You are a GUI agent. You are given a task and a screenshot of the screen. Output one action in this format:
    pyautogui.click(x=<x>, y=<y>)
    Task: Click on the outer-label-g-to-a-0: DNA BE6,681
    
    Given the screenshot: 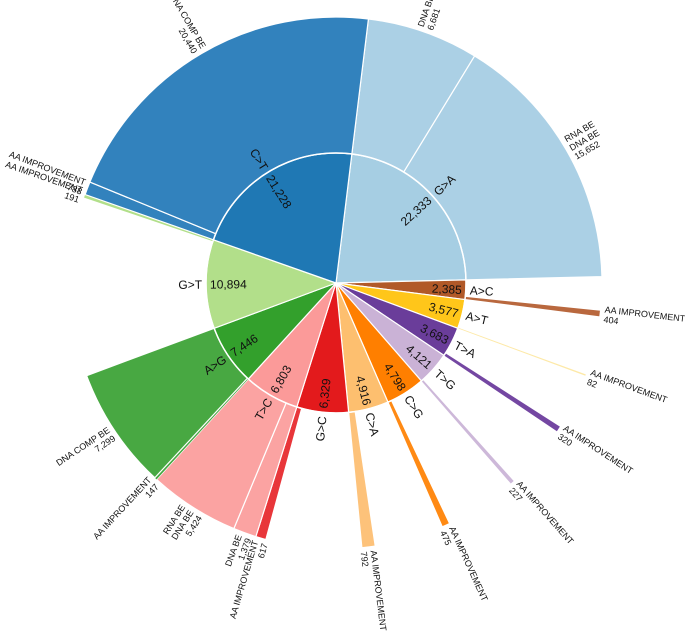 What is the action you would take?
    pyautogui.click(x=431, y=15)
    